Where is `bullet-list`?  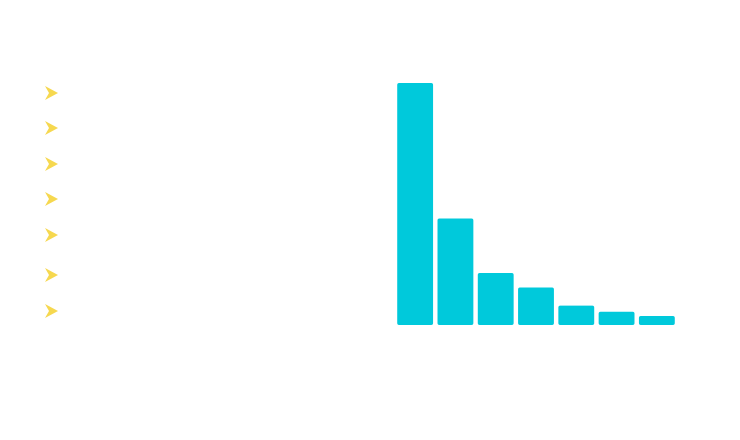
bullet-list is located at coordinates (51, 202).